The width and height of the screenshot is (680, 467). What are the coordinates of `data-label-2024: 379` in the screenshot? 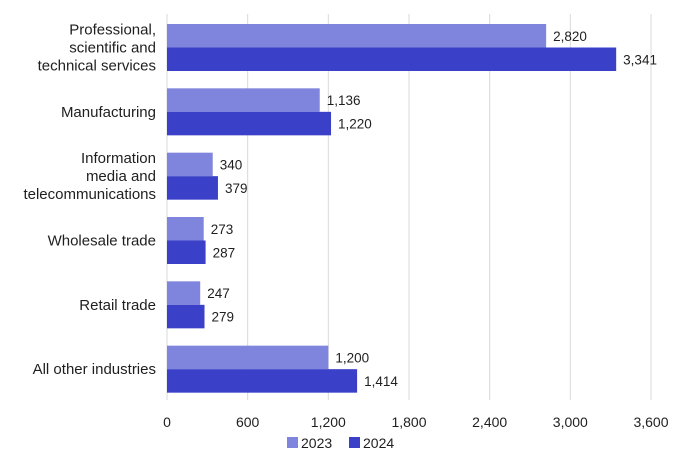 It's located at (236, 188).